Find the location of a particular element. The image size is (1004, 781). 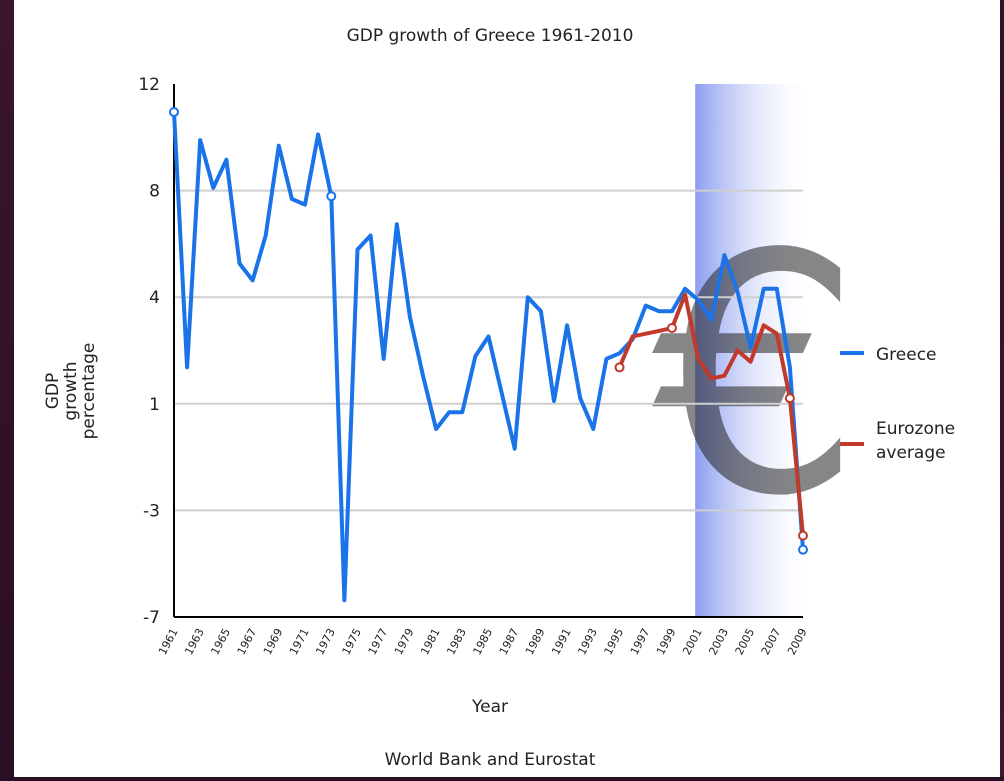

x-tick-label: 1997 is located at coordinates (640, 641).